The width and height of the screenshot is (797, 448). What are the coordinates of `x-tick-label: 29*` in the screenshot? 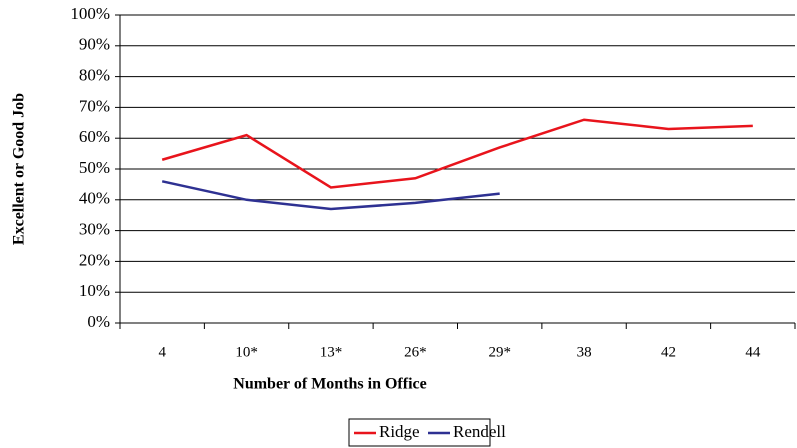 It's located at (499, 352).